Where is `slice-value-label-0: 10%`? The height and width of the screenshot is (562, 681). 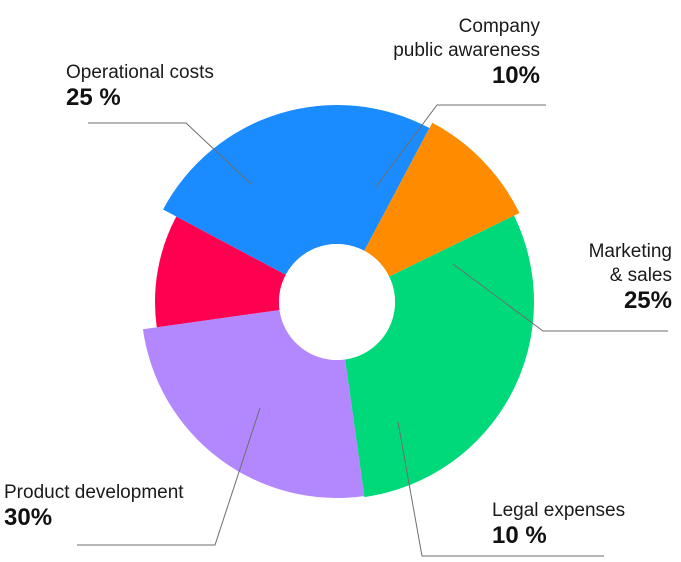 slice-value-label-0: 10% is located at coordinates (516, 75).